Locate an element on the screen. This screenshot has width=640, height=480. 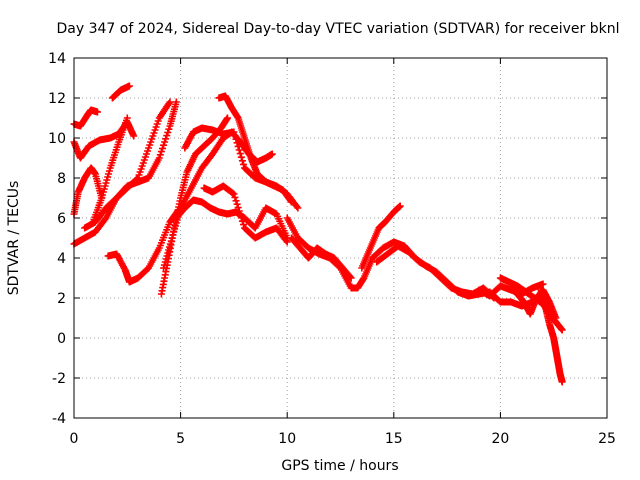
y-tick-label: 6 is located at coordinates (61, 219).